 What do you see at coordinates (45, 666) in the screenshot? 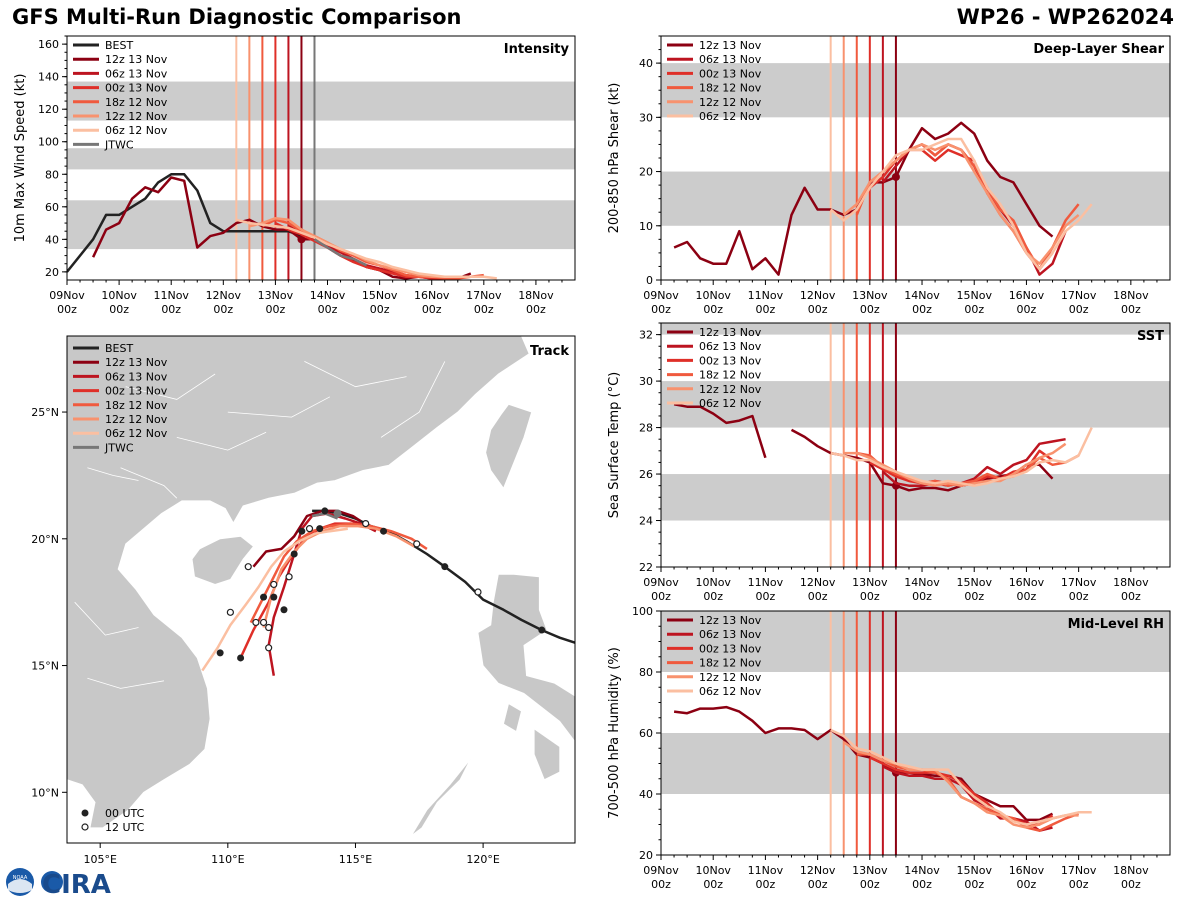
I see `y-tick-label: 15°N` at bounding box center [45, 666].